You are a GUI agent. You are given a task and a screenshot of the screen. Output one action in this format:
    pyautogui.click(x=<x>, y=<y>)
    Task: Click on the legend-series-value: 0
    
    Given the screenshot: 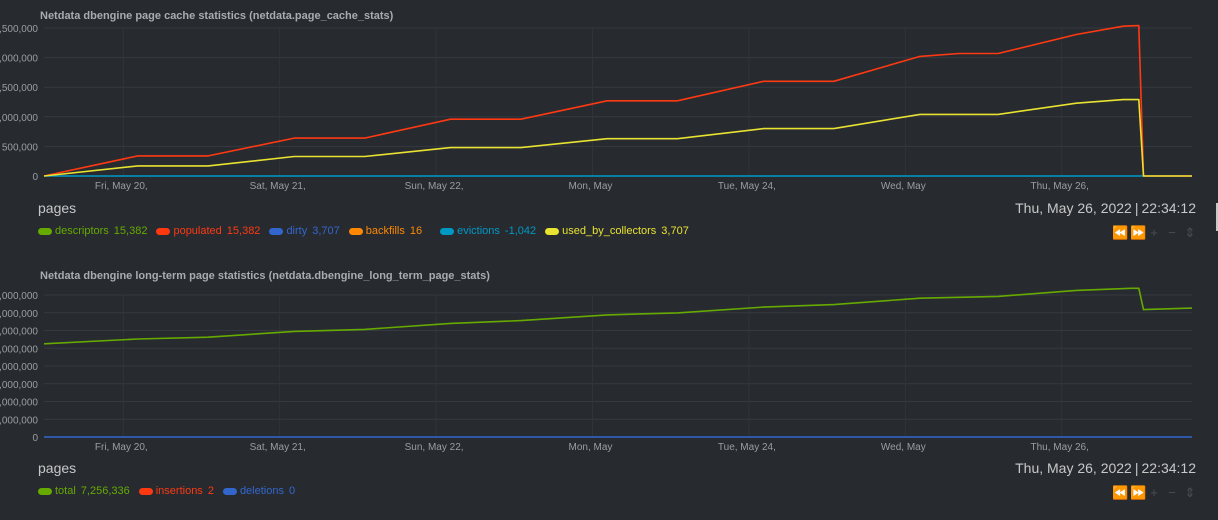 What is the action you would take?
    pyautogui.click(x=292, y=491)
    